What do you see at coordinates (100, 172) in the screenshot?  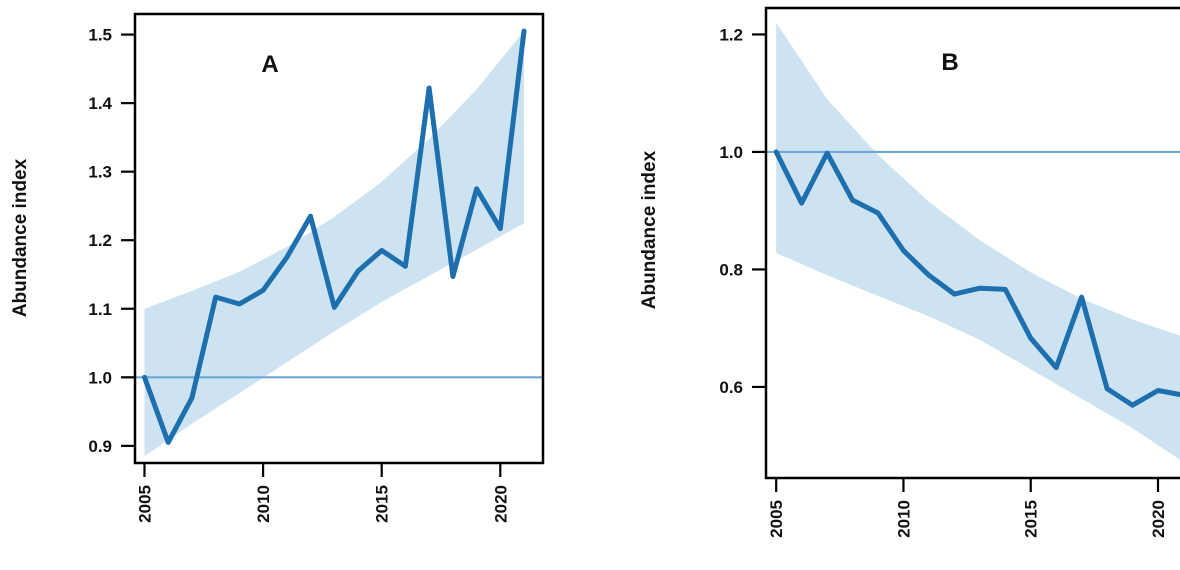 I see `y-tick-label: 1.3` at bounding box center [100, 172].